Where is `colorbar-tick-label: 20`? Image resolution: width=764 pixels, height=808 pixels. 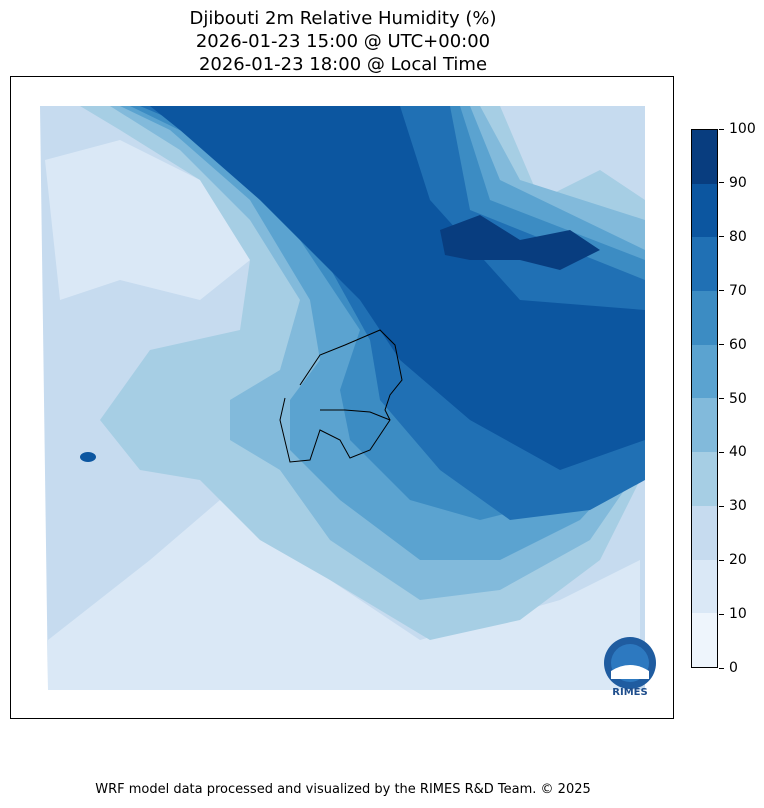
colorbar-tick-label: 20 is located at coordinates (733, 560).